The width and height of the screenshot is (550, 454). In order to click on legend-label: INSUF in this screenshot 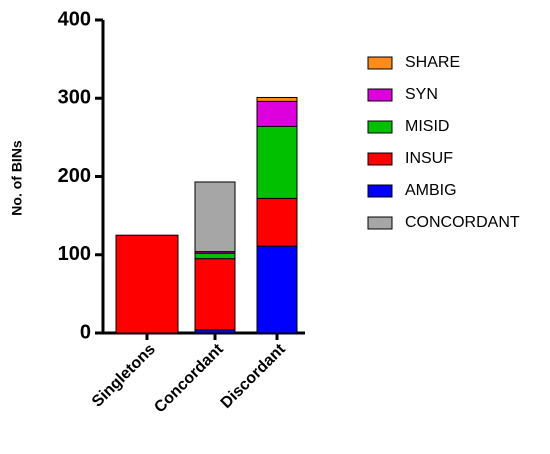, I will do `click(429, 158)`.